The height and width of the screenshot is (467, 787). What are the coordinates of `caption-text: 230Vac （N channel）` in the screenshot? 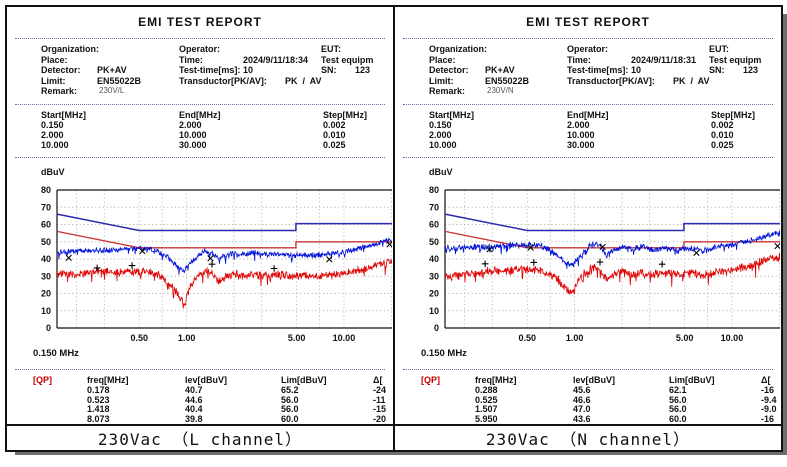 It's located at (588, 440).